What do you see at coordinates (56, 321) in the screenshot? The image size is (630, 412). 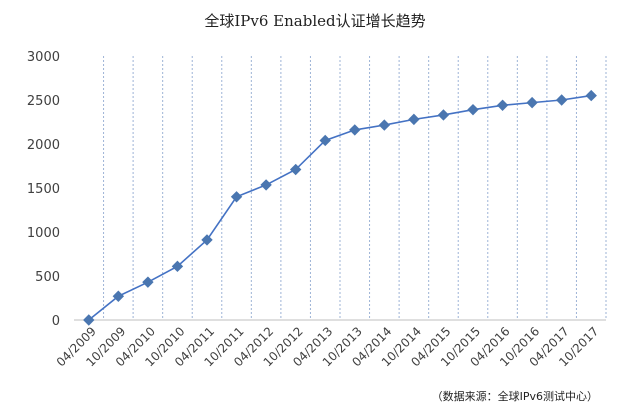 I see `y-tick-label: 0` at bounding box center [56, 321].